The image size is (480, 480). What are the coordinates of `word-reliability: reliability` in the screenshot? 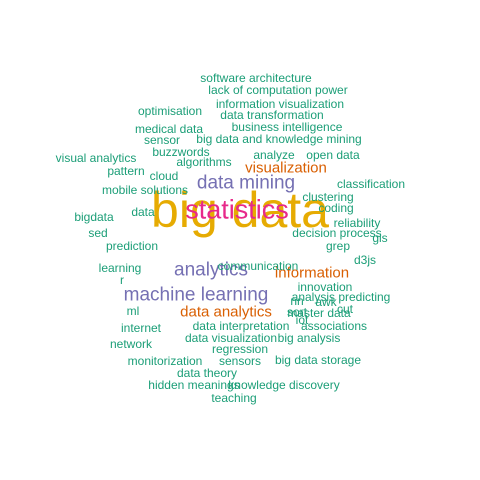 It's located at (357, 223).